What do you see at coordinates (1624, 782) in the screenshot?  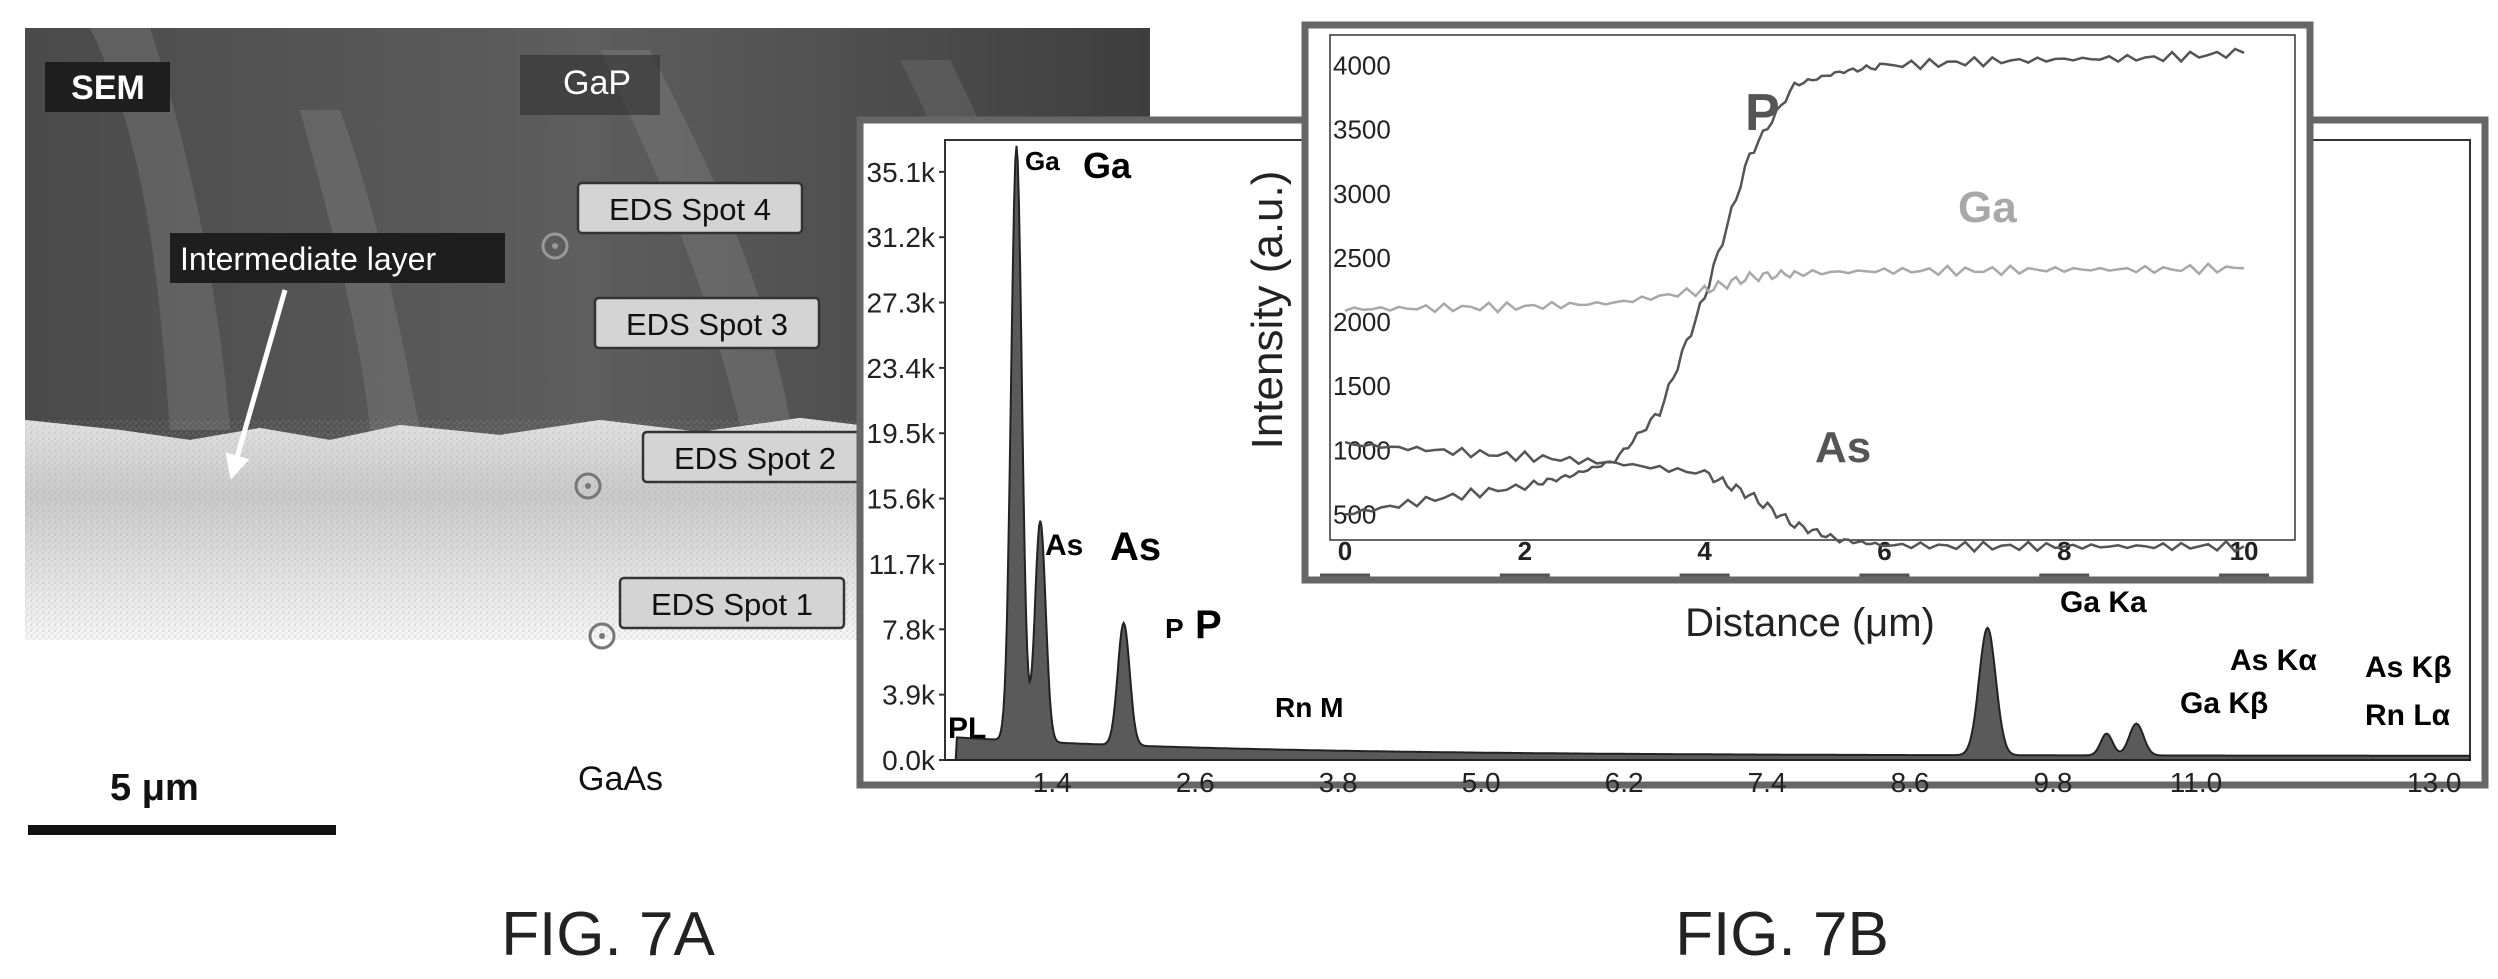 I see `spectrum-x-tick-label: 6.2` at bounding box center [1624, 782].